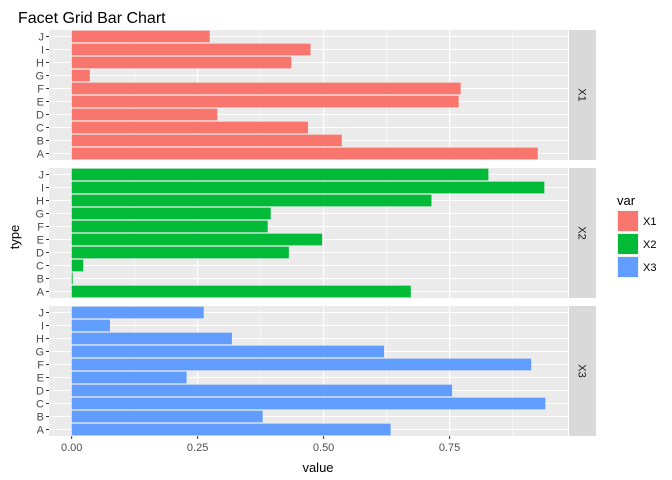  I want to click on legend-title: var, so click(626, 200).